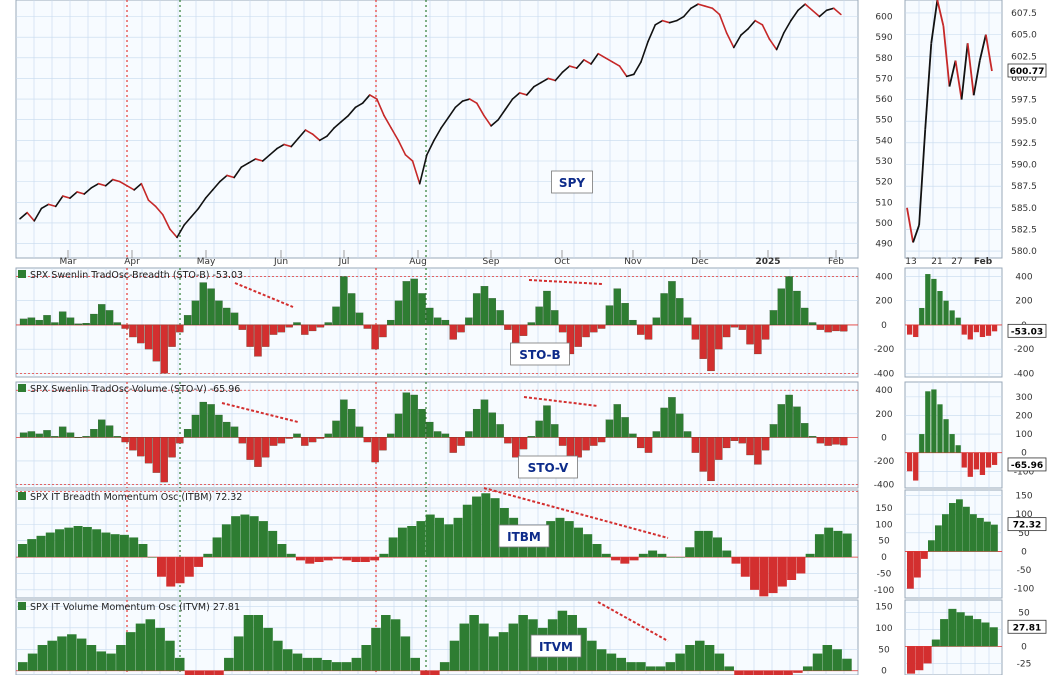 The height and width of the screenshot is (679, 1050). I want to click on y-tick-label: 600, so click(883, 18).